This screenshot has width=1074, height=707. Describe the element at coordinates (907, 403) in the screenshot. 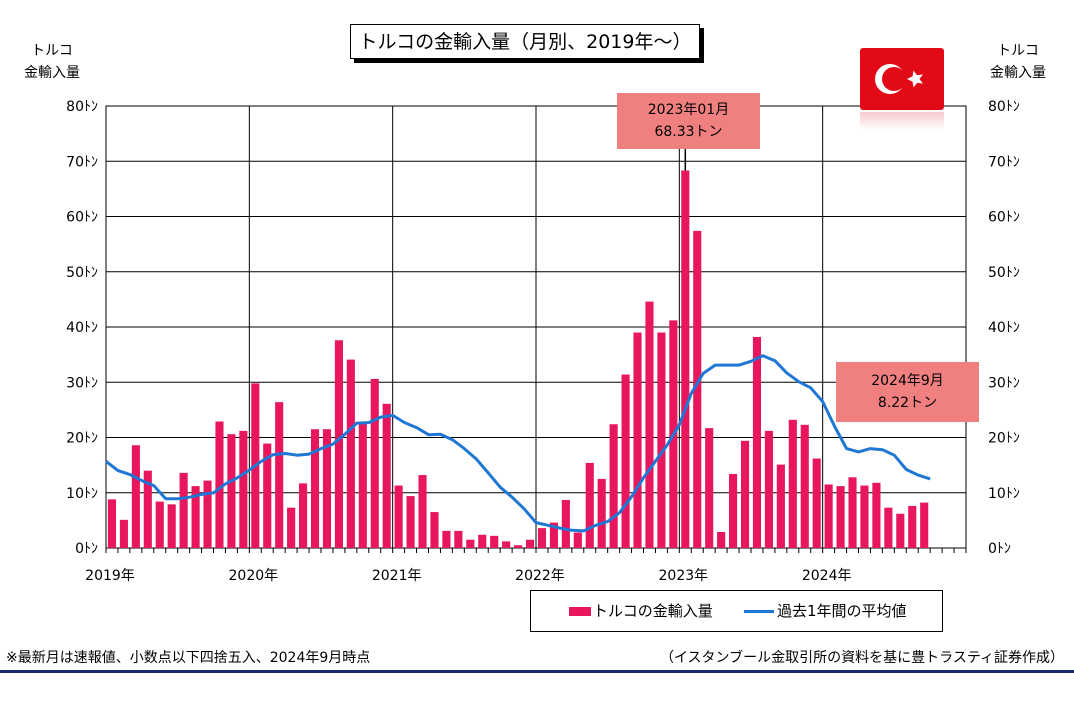

I see `callout-2024-09-value: 8.22トン` at that location.